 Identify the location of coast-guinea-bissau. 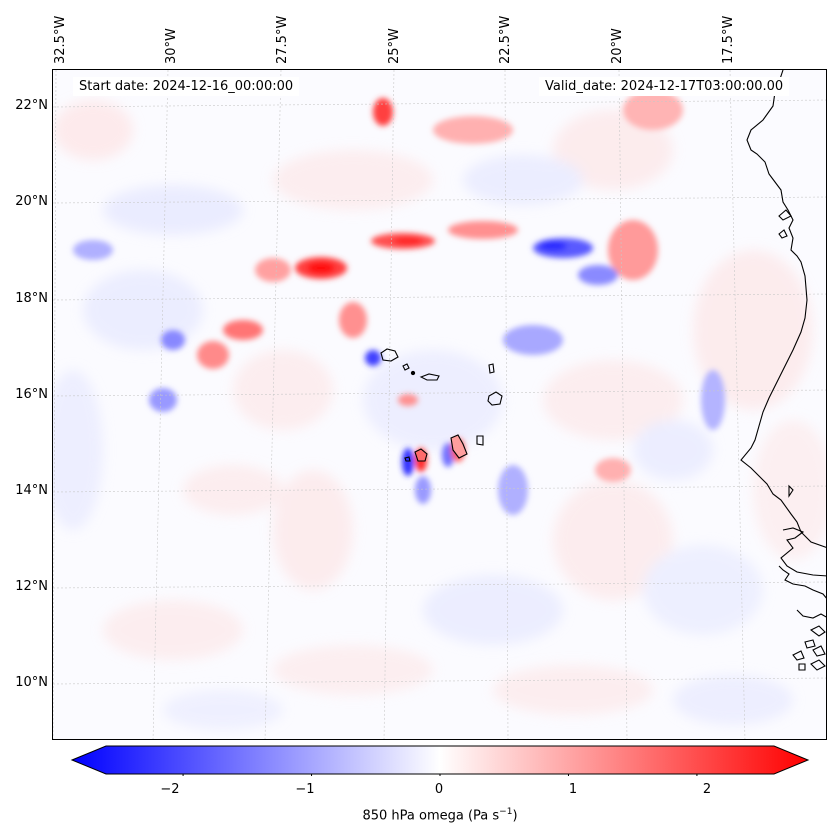
(802, 582).